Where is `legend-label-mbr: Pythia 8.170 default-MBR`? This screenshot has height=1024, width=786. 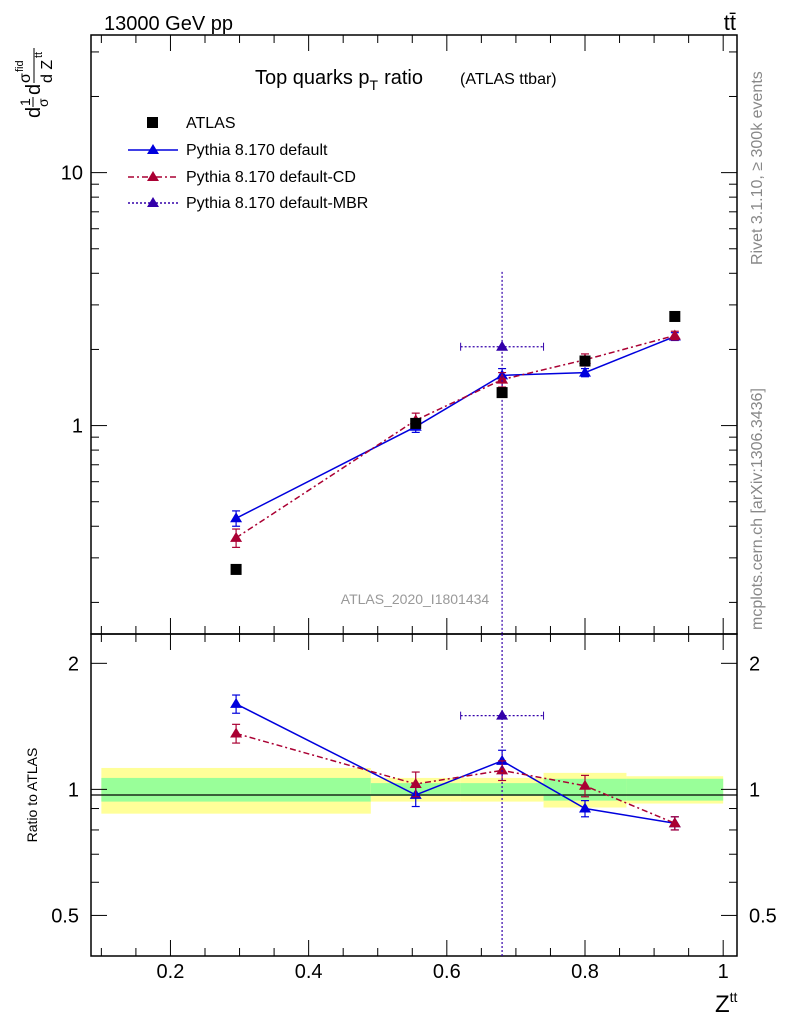 legend-label-mbr: Pythia 8.170 default-MBR is located at coordinates (277, 203).